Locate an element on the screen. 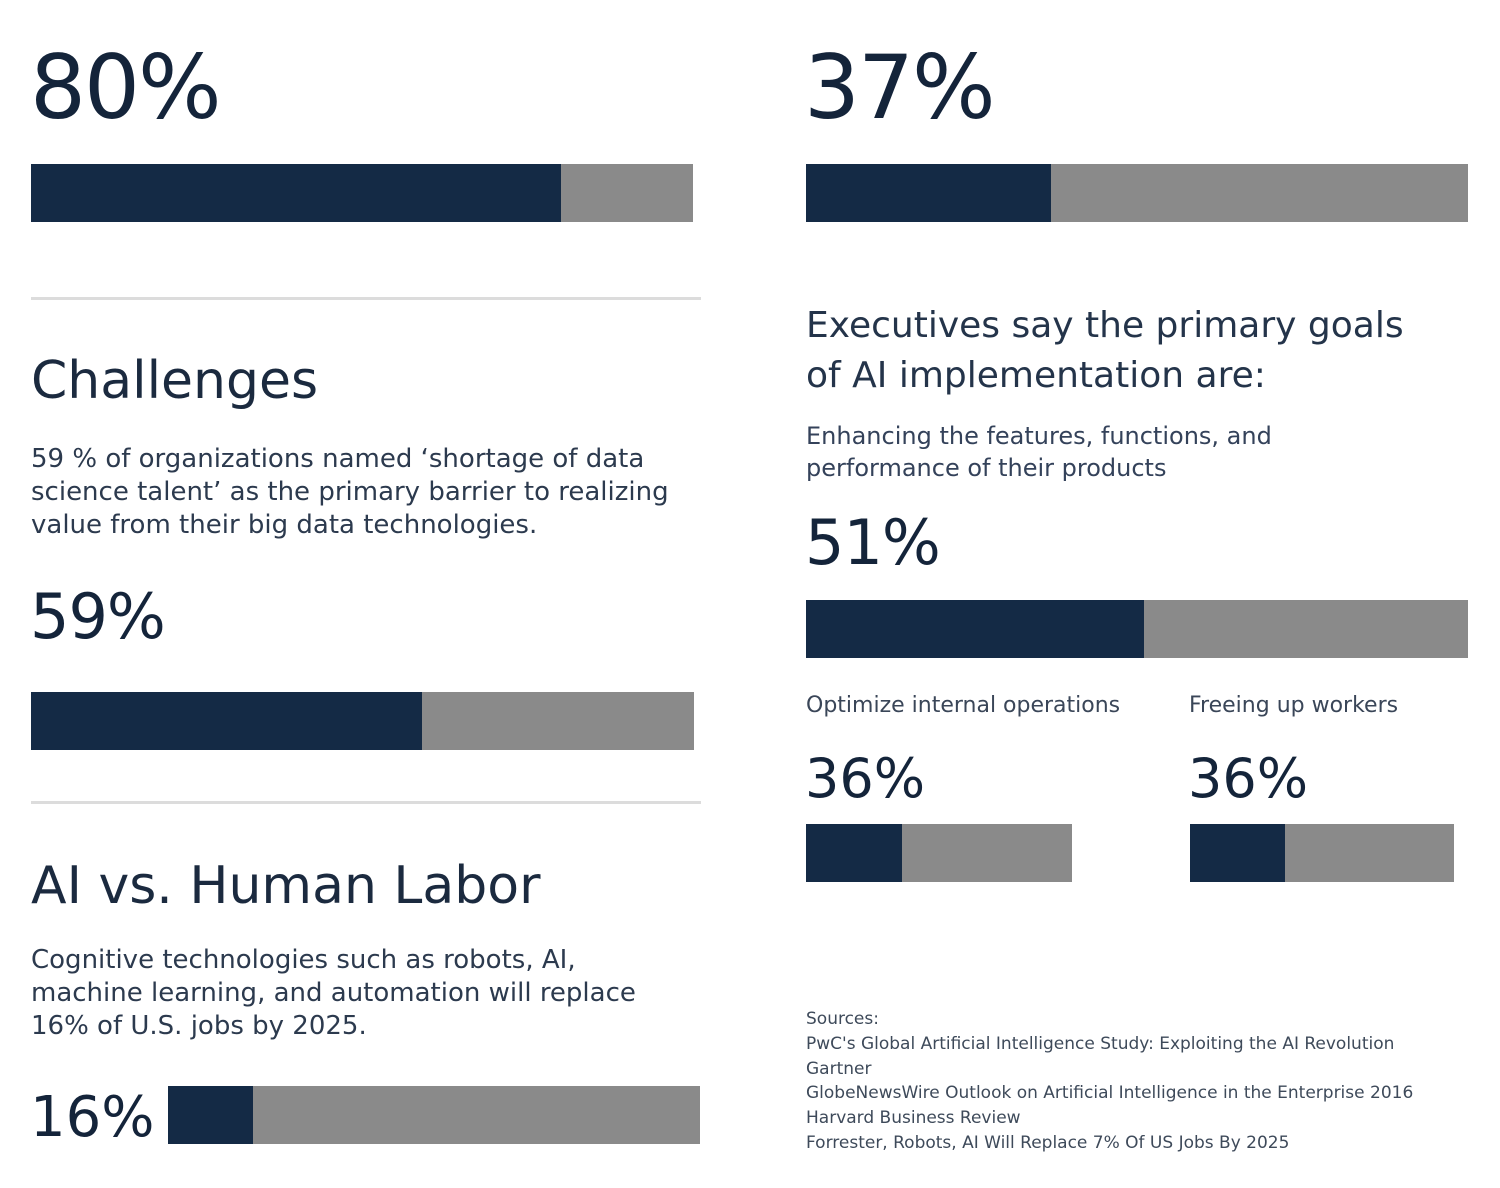 The height and width of the screenshot is (1188, 1500). stat-value-16: 16% is located at coordinates (92, 1117).